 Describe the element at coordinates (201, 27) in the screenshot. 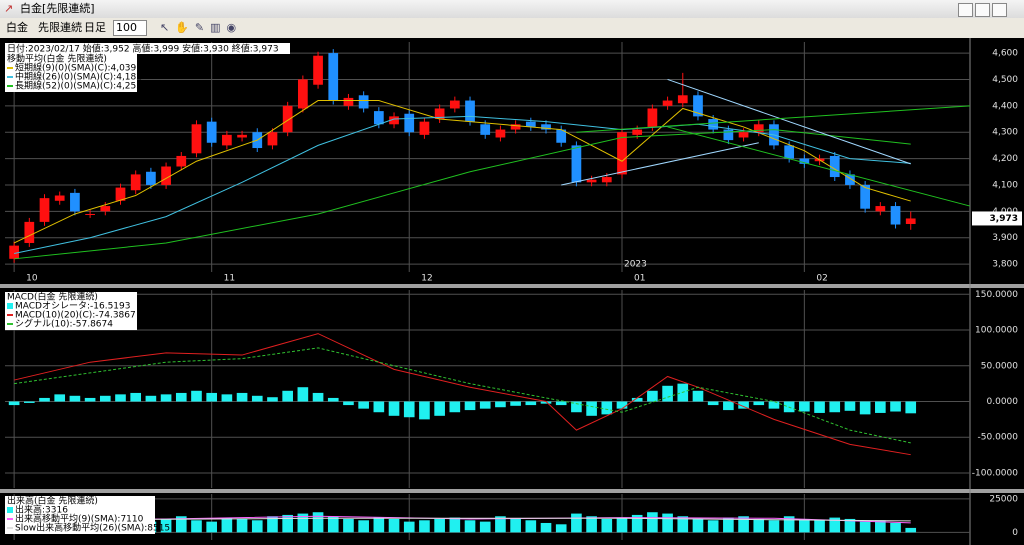

I see `tool-icons: ↖✋✎▥◉` at that location.